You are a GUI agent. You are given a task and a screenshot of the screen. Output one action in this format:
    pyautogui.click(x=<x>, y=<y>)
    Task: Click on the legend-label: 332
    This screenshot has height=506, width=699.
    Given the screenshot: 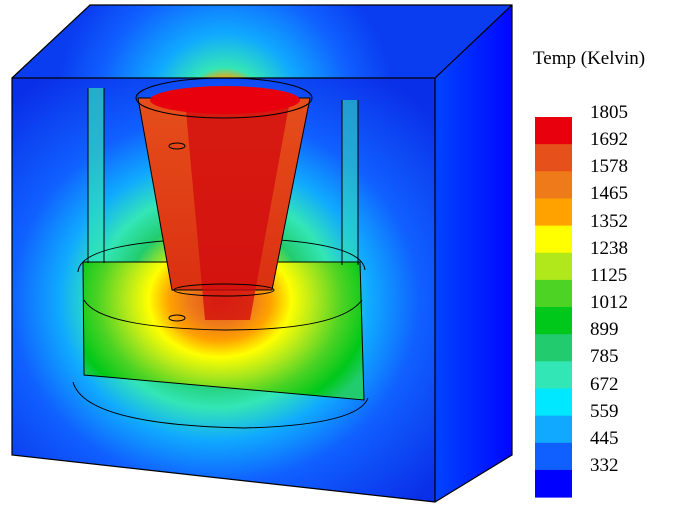 What is the action you would take?
    pyautogui.click(x=604, y=465)
    